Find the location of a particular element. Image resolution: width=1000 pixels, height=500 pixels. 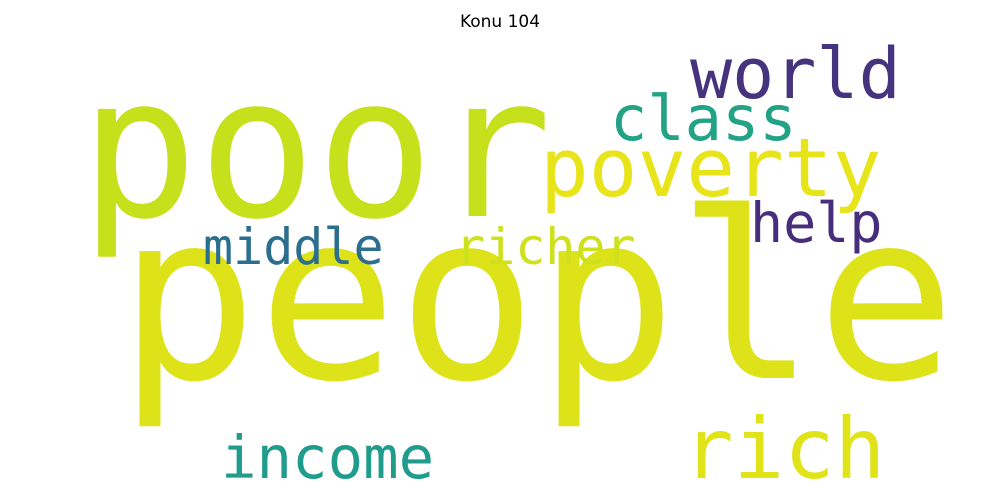

word-world: world is located at coordinates (795, 74).